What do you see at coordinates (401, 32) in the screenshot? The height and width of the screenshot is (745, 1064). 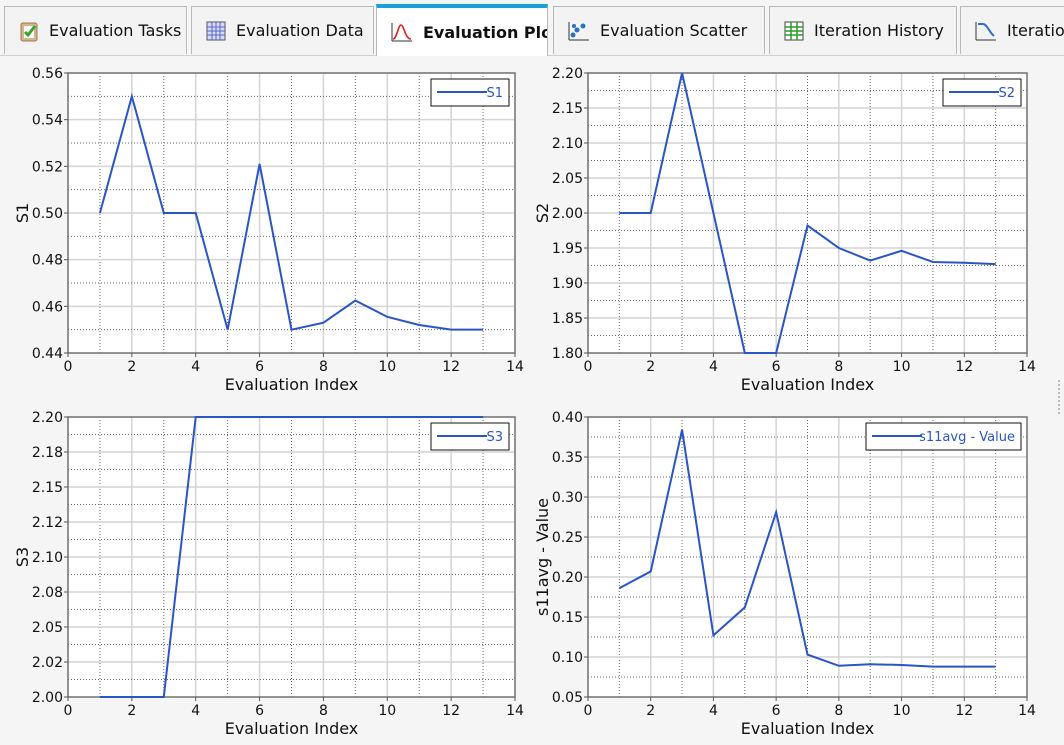 I see `line-plot-icon` at bounding box center [401, 32].